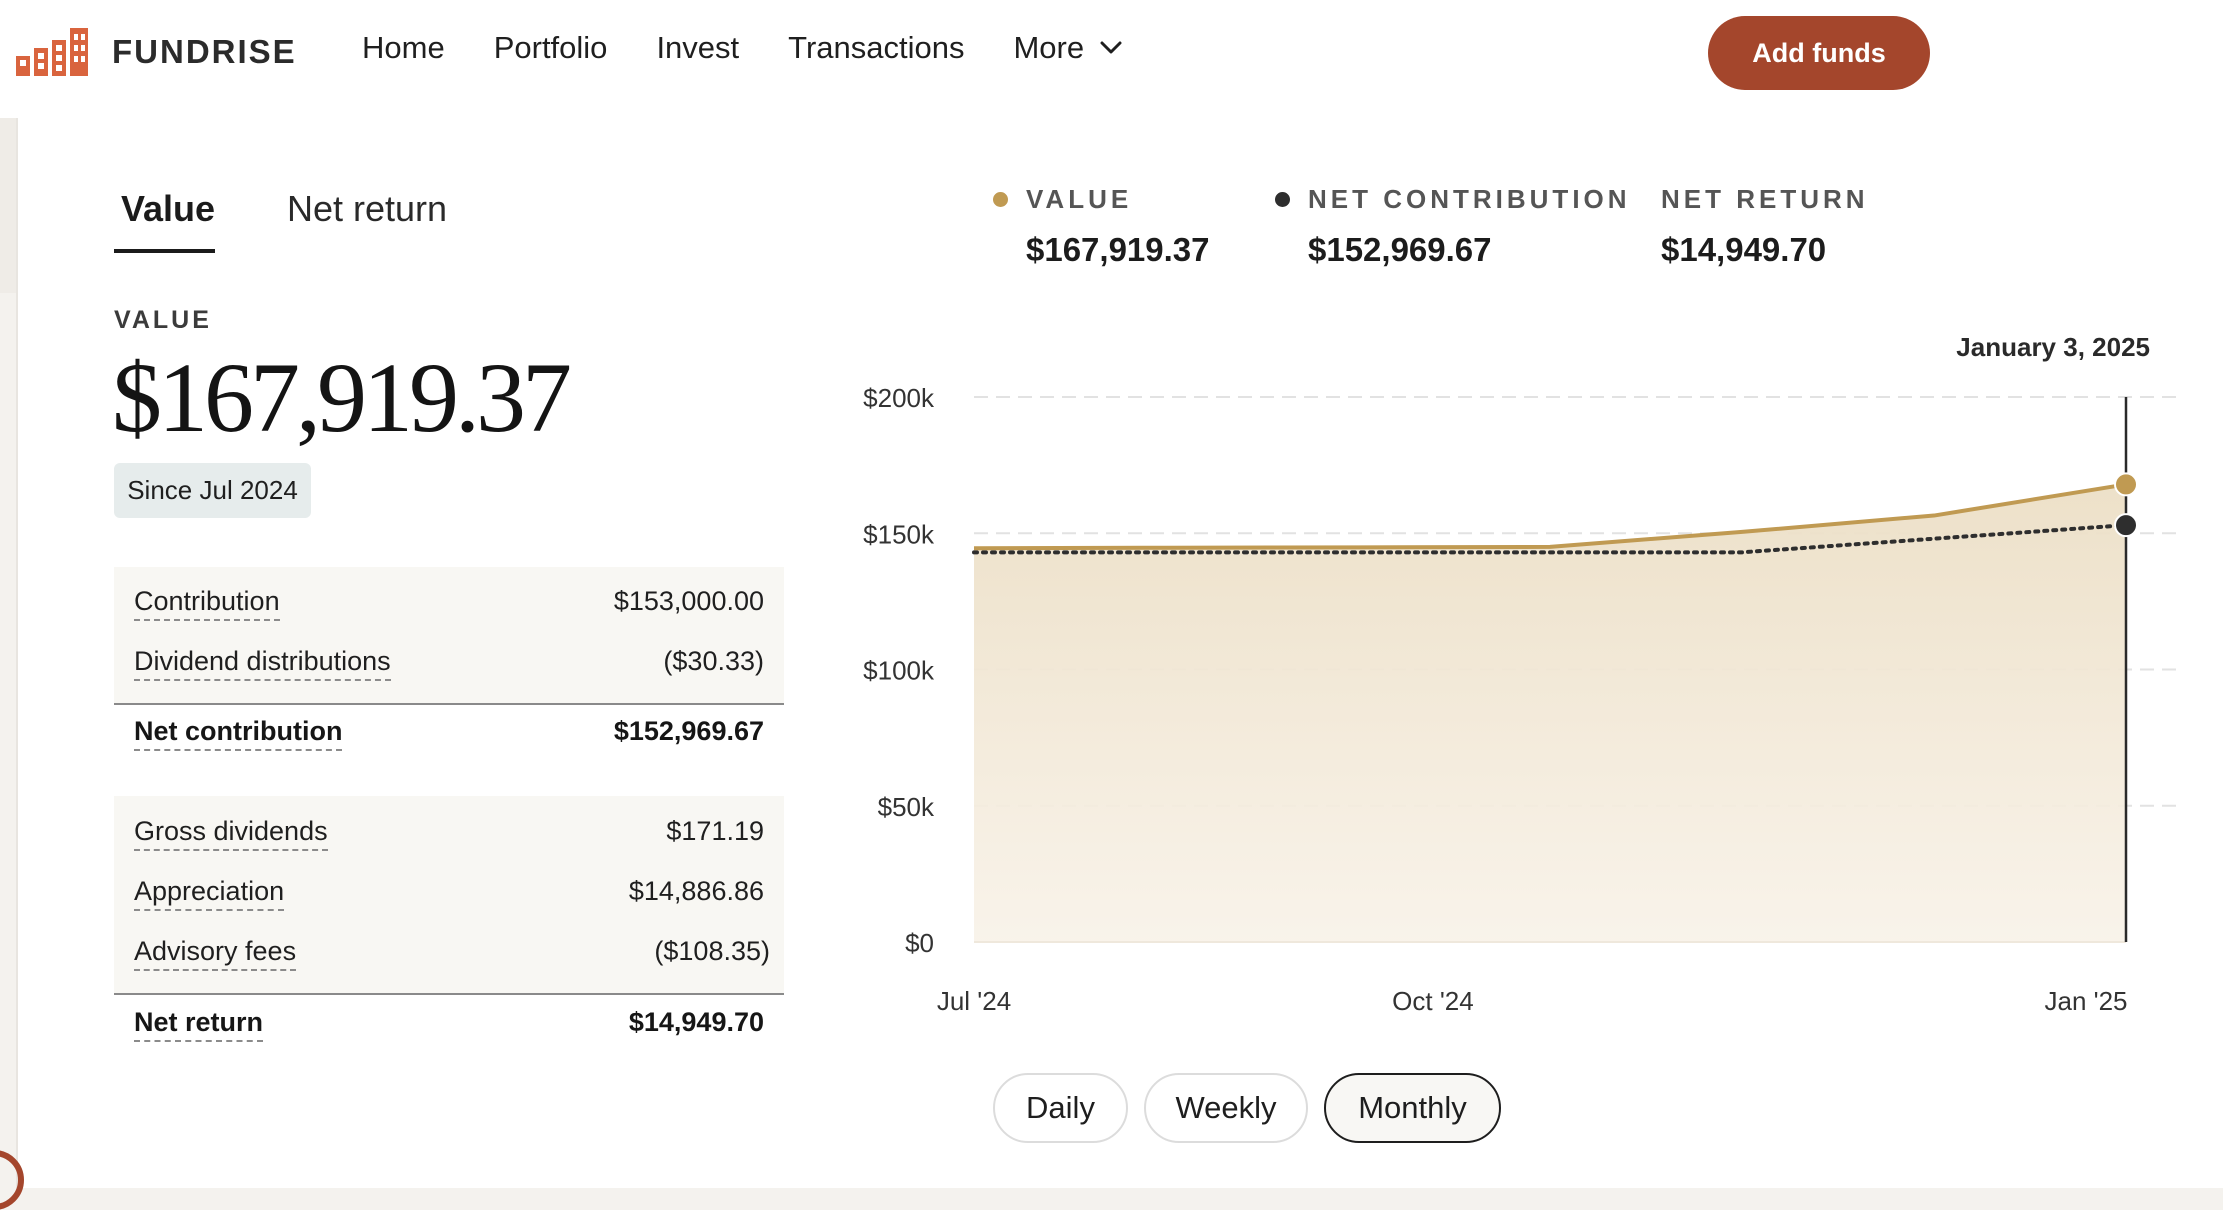  Describe the element at coordinates (696, 1022) in the screenshot. I see `breakdown-amount: $14,949.70` at that location.